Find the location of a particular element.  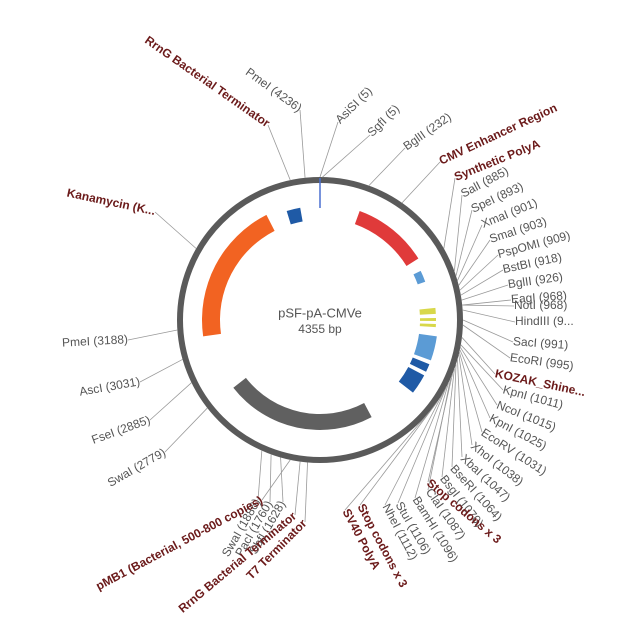

site-label: FseI (2885) is located at coordinates (121, 430).